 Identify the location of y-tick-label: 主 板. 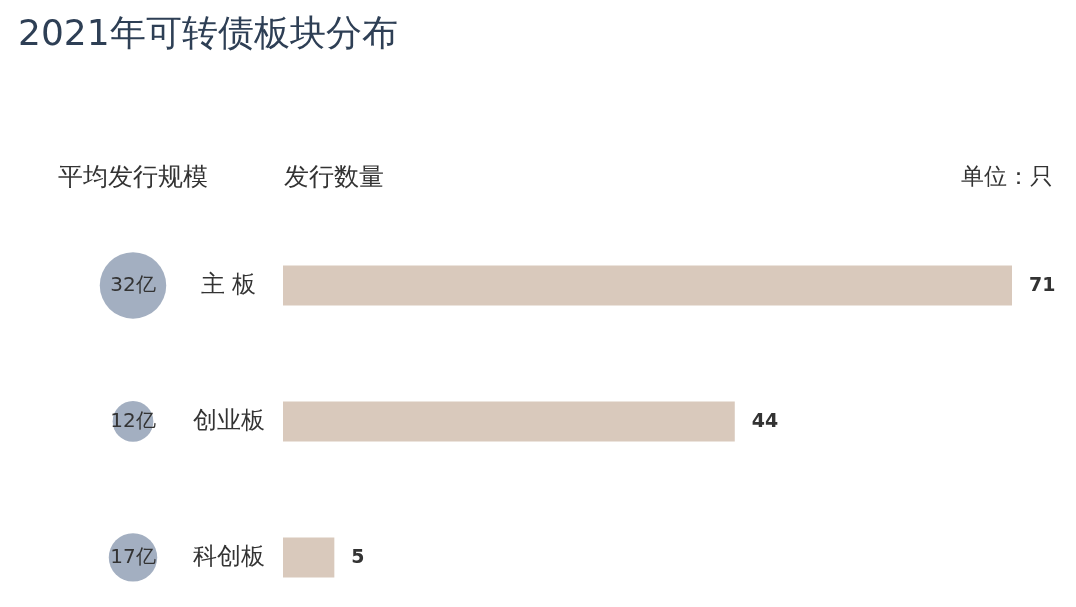
(228, 284).